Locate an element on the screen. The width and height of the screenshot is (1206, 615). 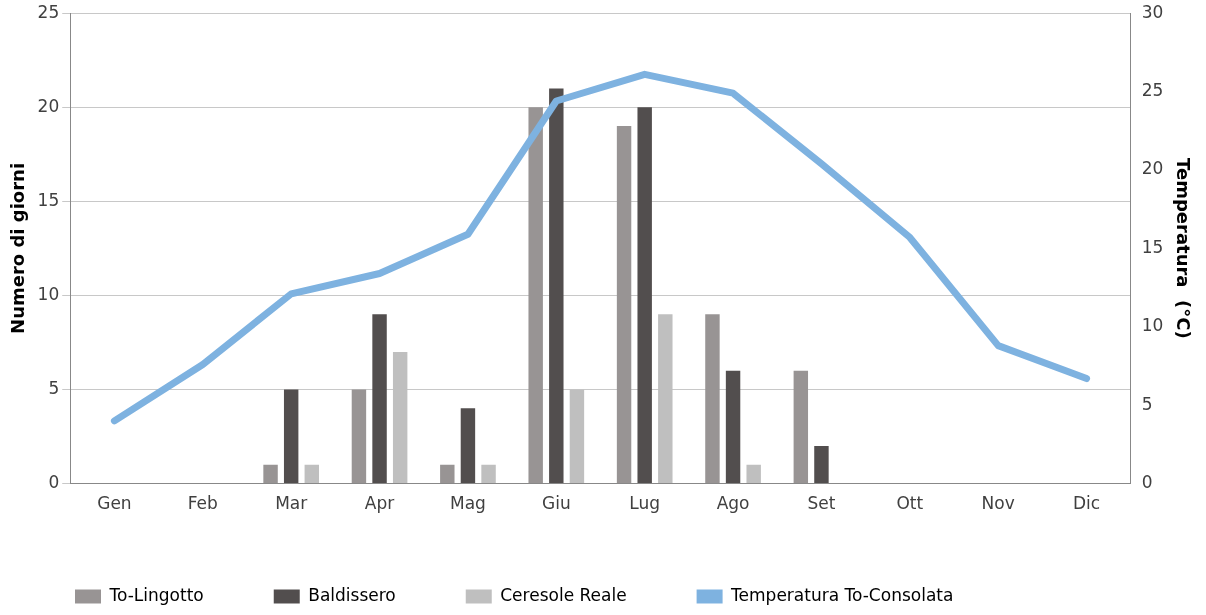
x-tick-label: Feb is located at coordinates (202, 503).